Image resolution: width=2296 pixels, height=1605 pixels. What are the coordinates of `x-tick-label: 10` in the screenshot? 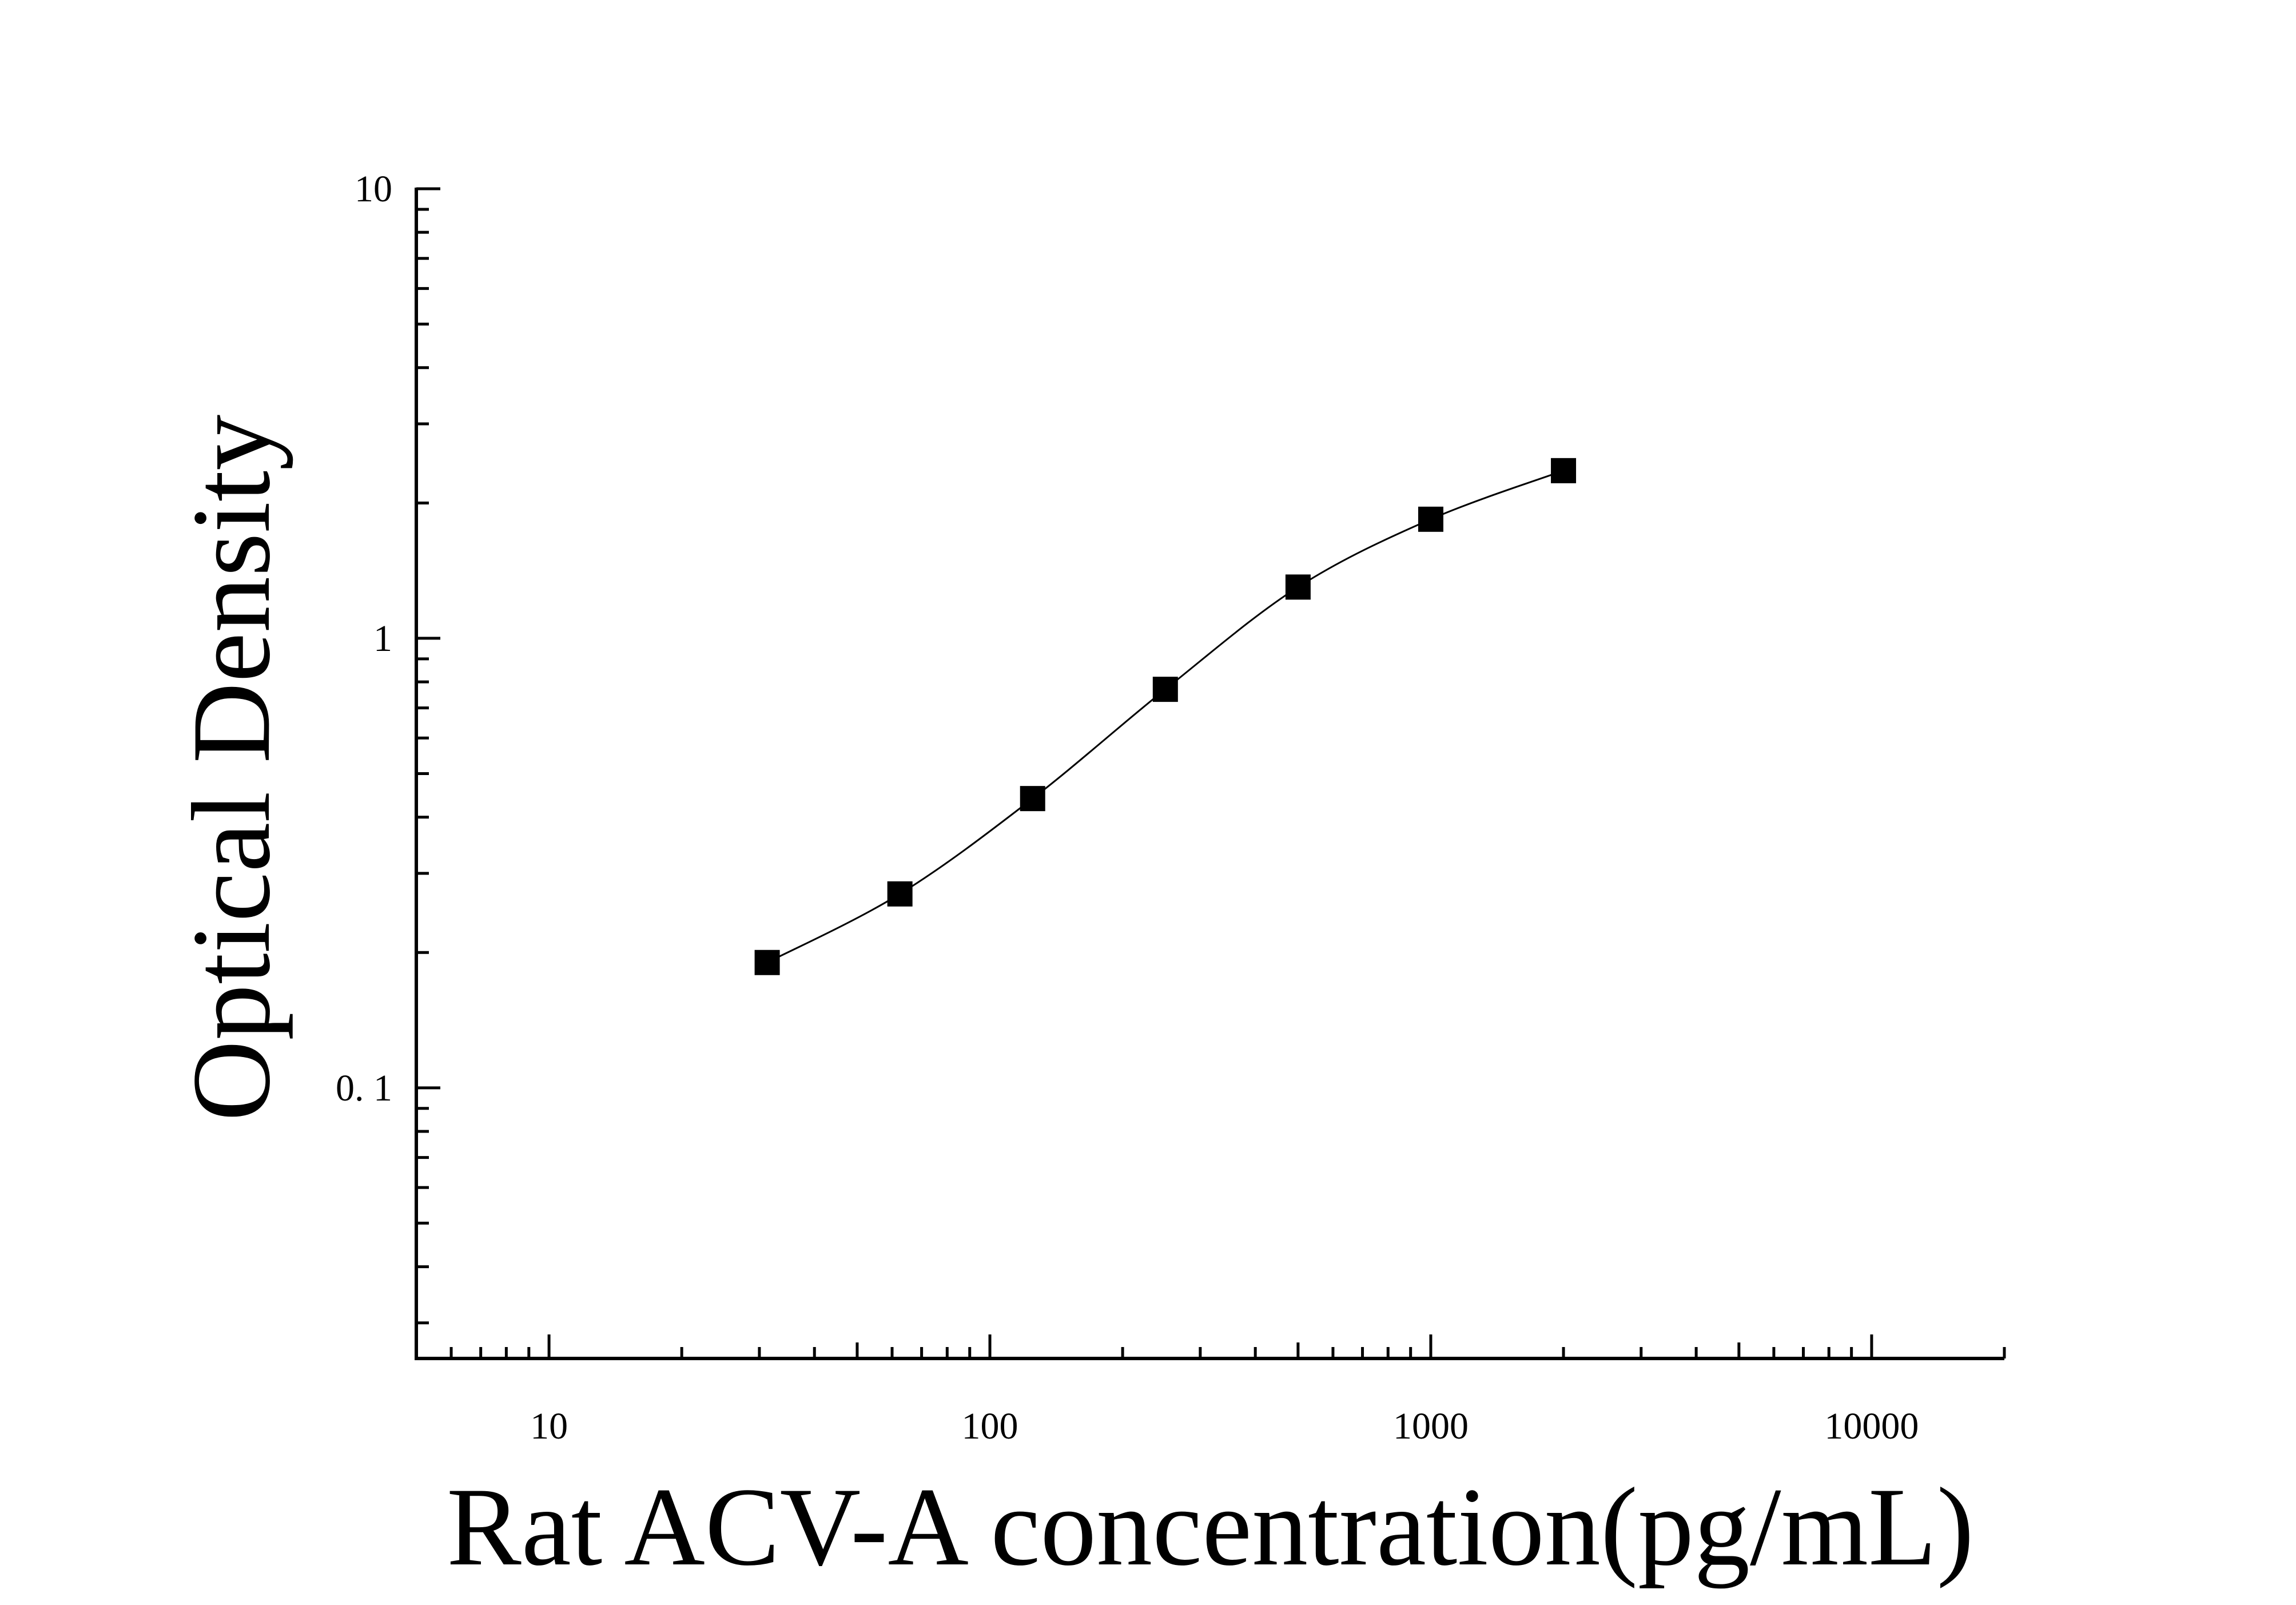 It's located at (549, 1426).